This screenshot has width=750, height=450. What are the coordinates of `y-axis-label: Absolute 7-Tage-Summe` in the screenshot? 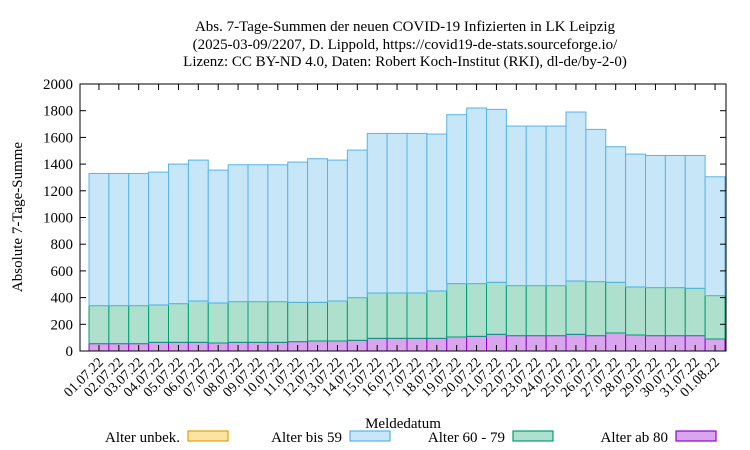 It's located at (18, 217).